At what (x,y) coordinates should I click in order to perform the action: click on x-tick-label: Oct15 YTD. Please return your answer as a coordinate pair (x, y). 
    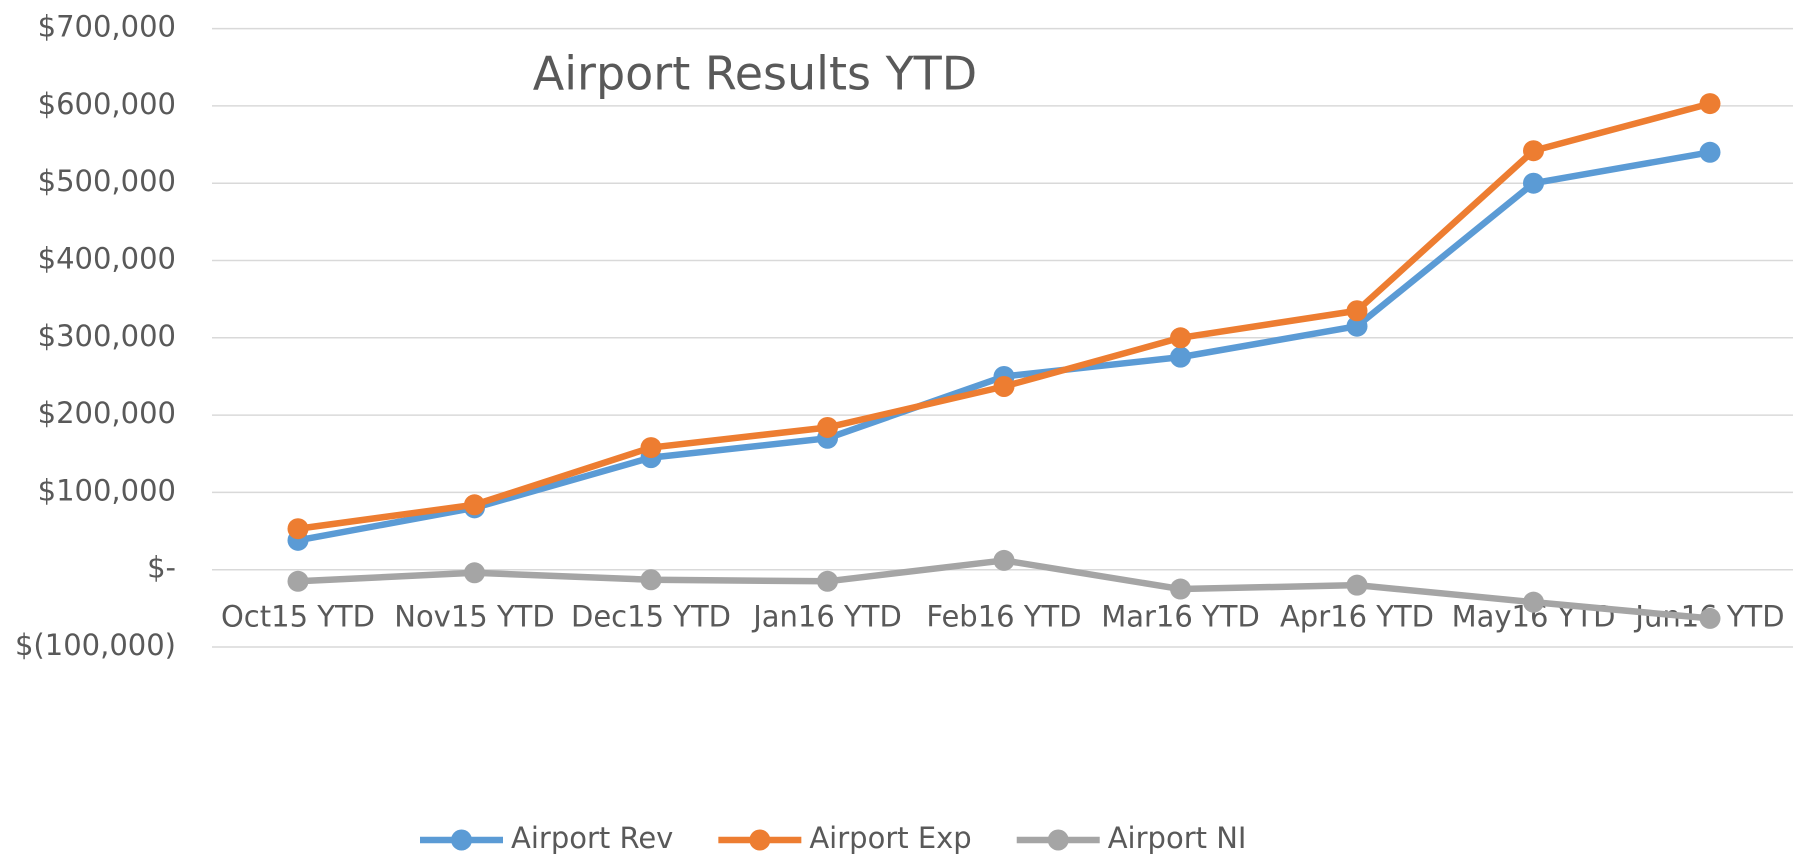
    Looking at the image, I should click on (298, 617).